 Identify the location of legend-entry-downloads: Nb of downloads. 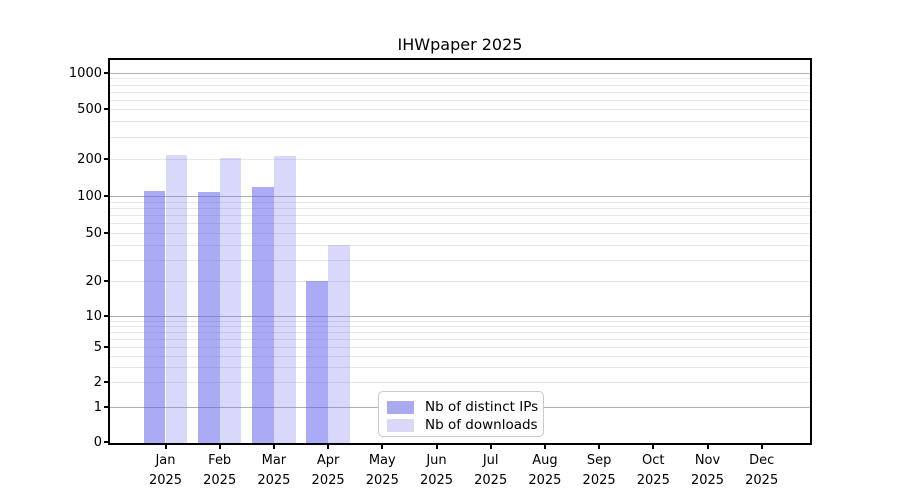
(462, 425).